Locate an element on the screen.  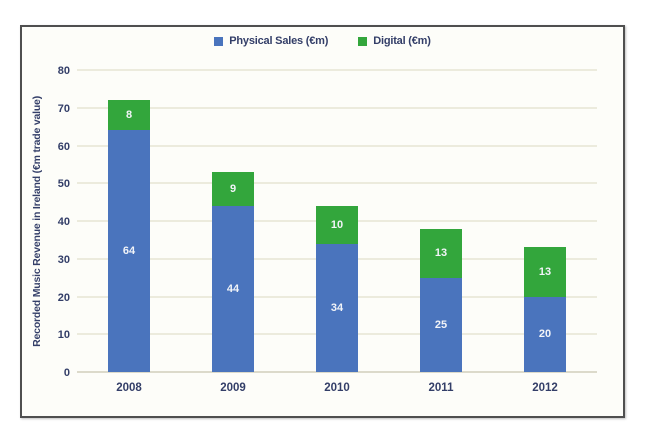
x-axis-ticks: 2008 2009 2010 2011 2012 is located at coordinates (337, 391).